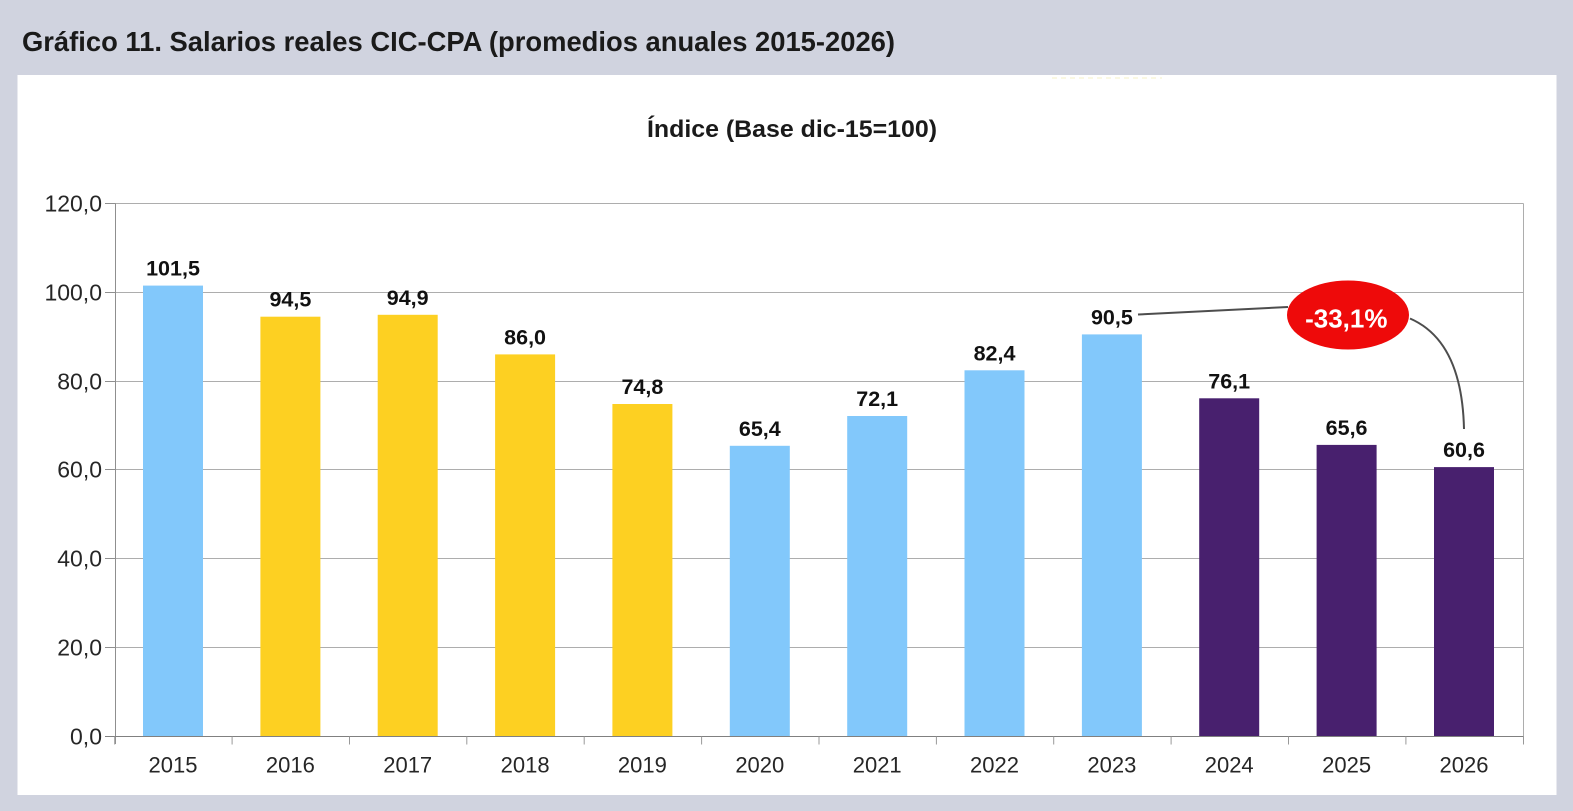 This screenshot has height=811, width=1573. Describe the element at coordinates (79, 559) in the screenshot. I see `svg-text: 40,0` at that location.